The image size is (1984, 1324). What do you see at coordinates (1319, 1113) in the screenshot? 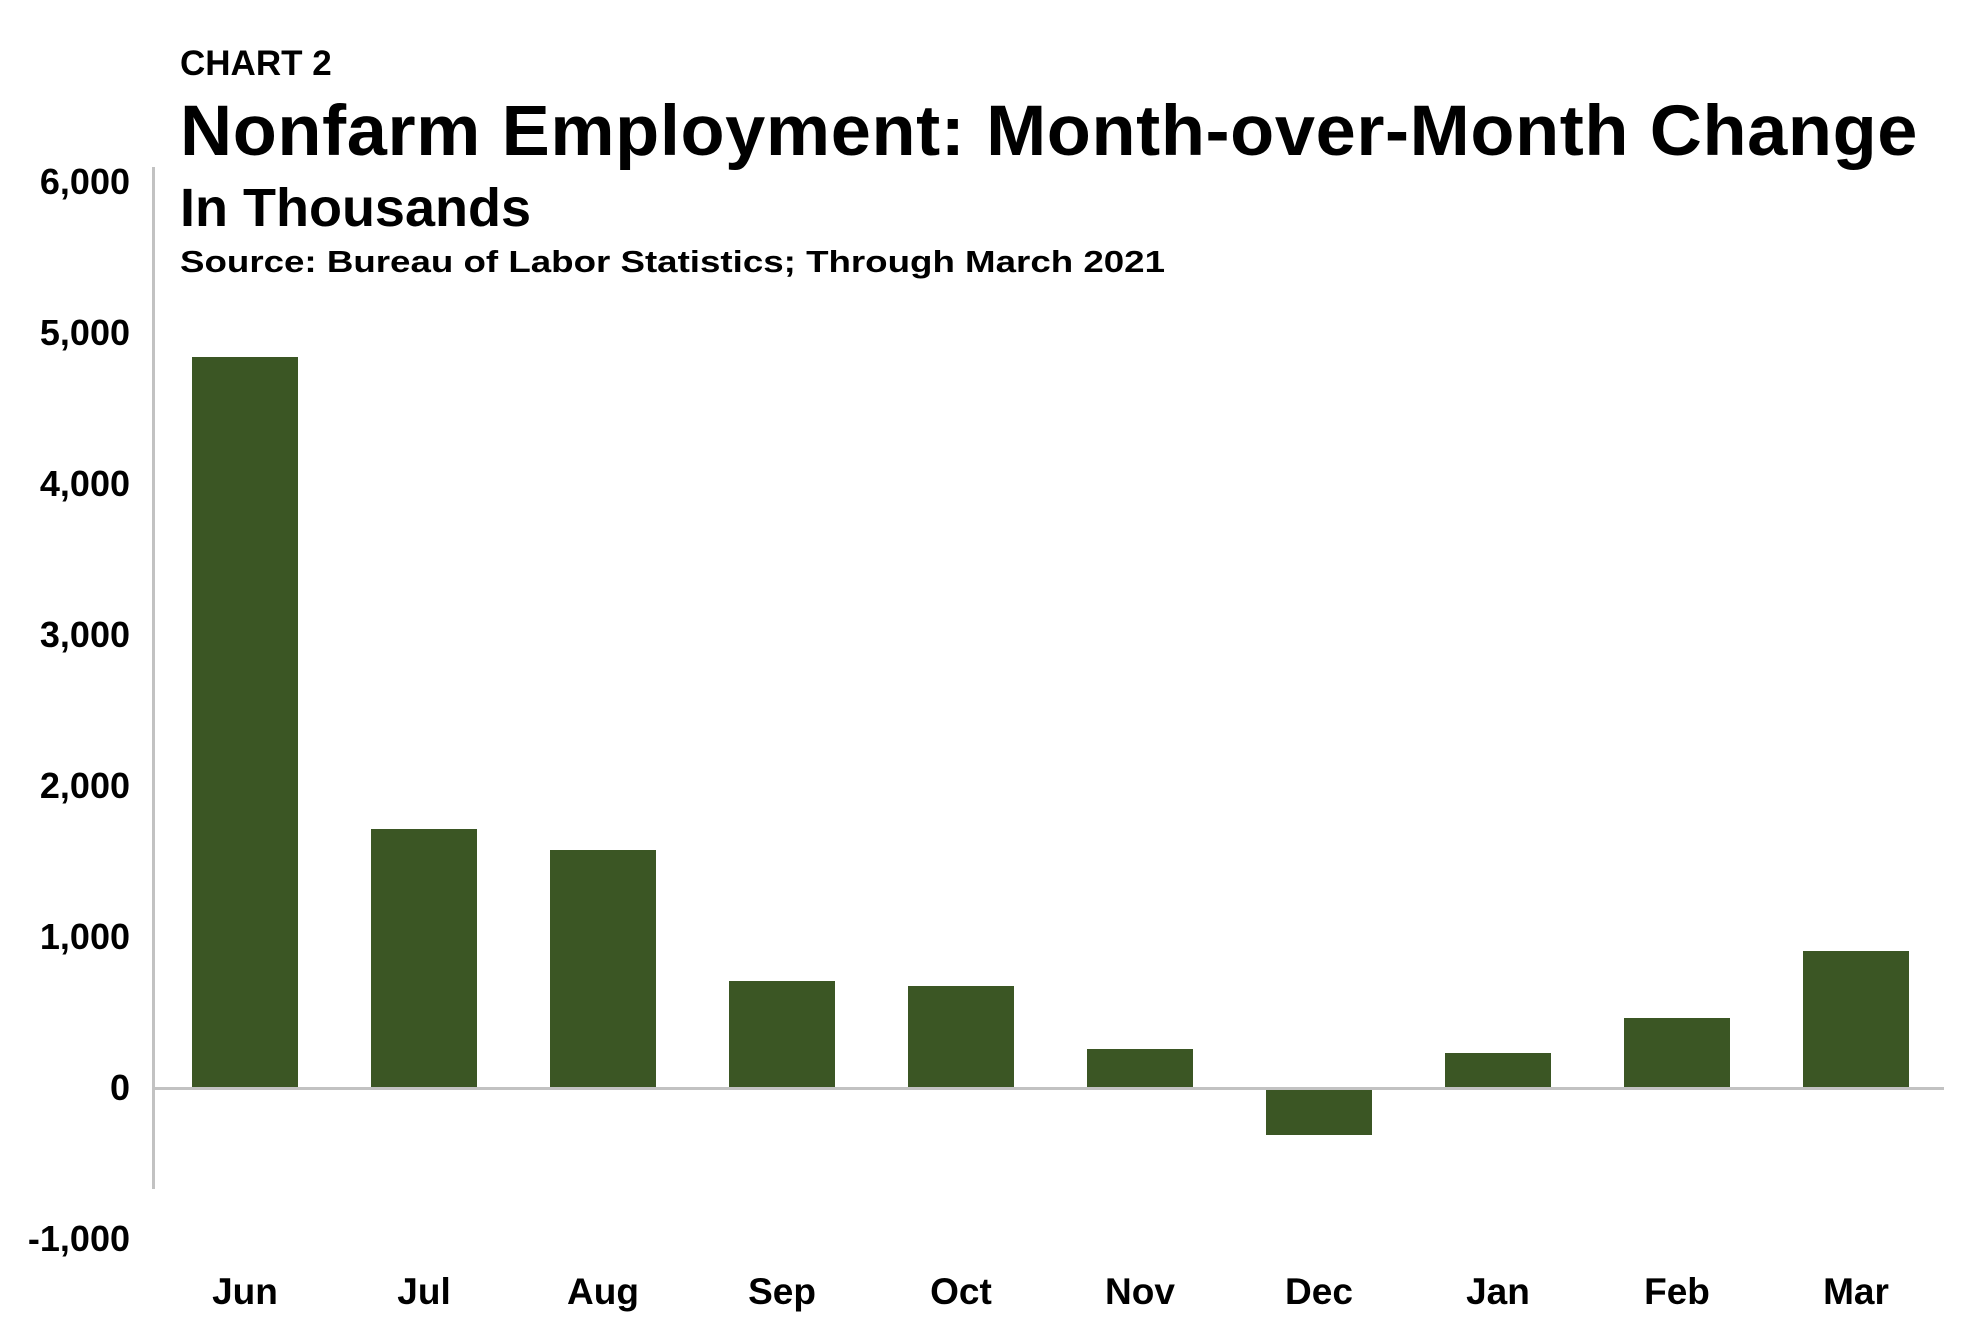
I see `bar-dec` at bounding box center [1319, 1113].